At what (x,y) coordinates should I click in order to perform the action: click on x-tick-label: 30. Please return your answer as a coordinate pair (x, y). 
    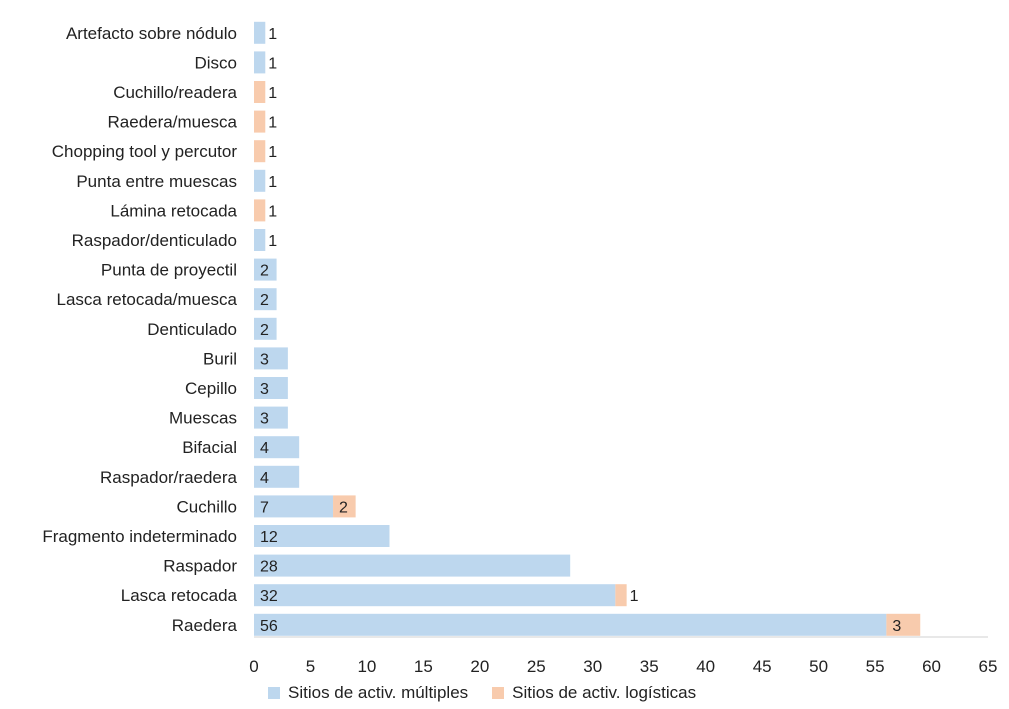
    Looking at the image, I should click on (592, 666).